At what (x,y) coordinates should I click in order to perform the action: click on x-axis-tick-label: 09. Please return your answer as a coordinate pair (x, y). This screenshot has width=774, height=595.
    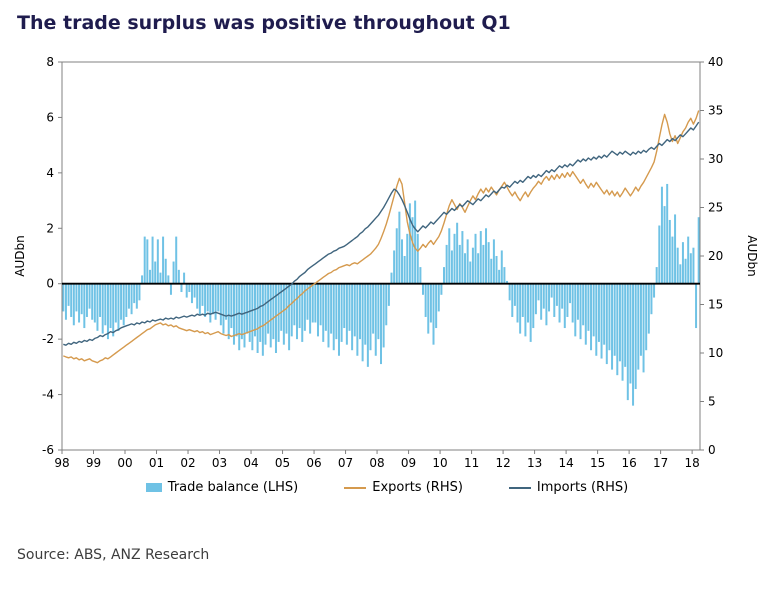
    Looking at the image, I should click on (408, 463).